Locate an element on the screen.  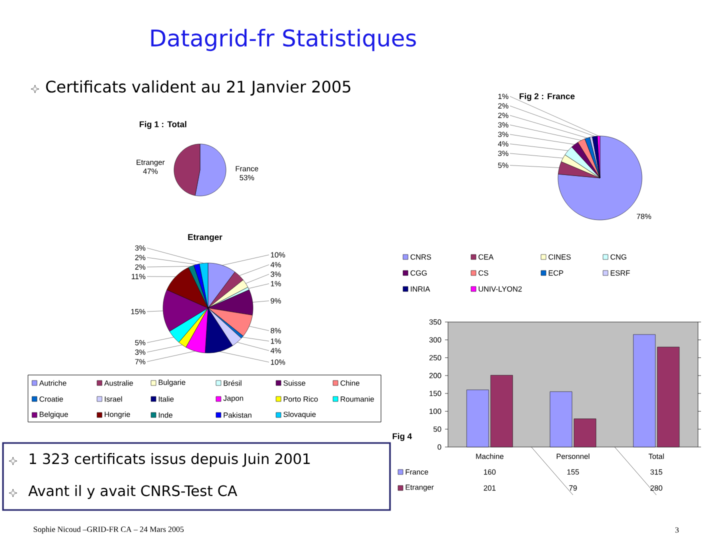
text: Avant il y avait CNRS-Test CA is located at coordinates (133, 492).